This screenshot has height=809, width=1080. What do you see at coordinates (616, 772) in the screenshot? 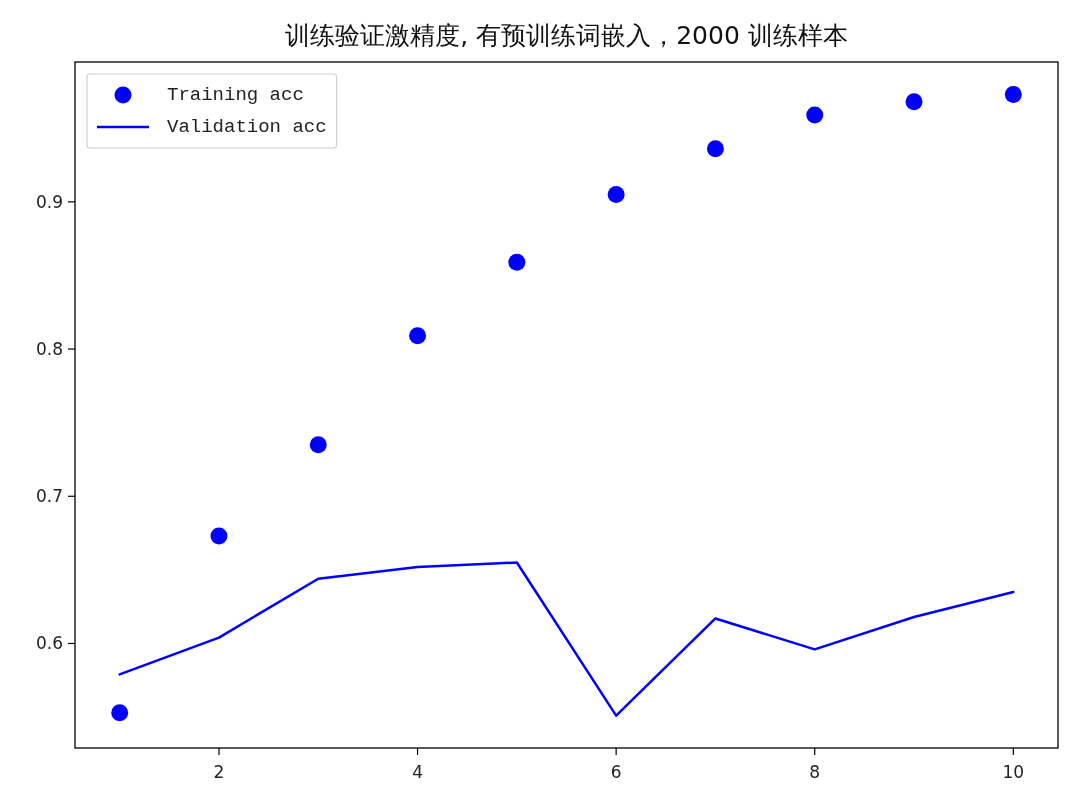
I see `x-tick-label: 6` at bounding box center [616, 772].